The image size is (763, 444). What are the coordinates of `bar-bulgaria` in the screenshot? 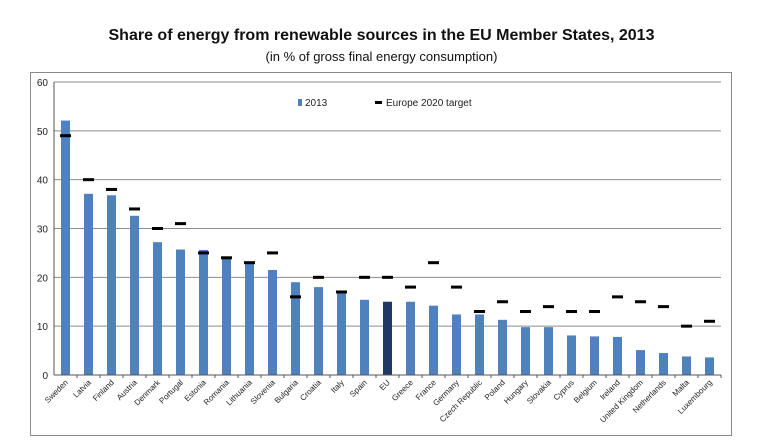 It's located at (295, 328).